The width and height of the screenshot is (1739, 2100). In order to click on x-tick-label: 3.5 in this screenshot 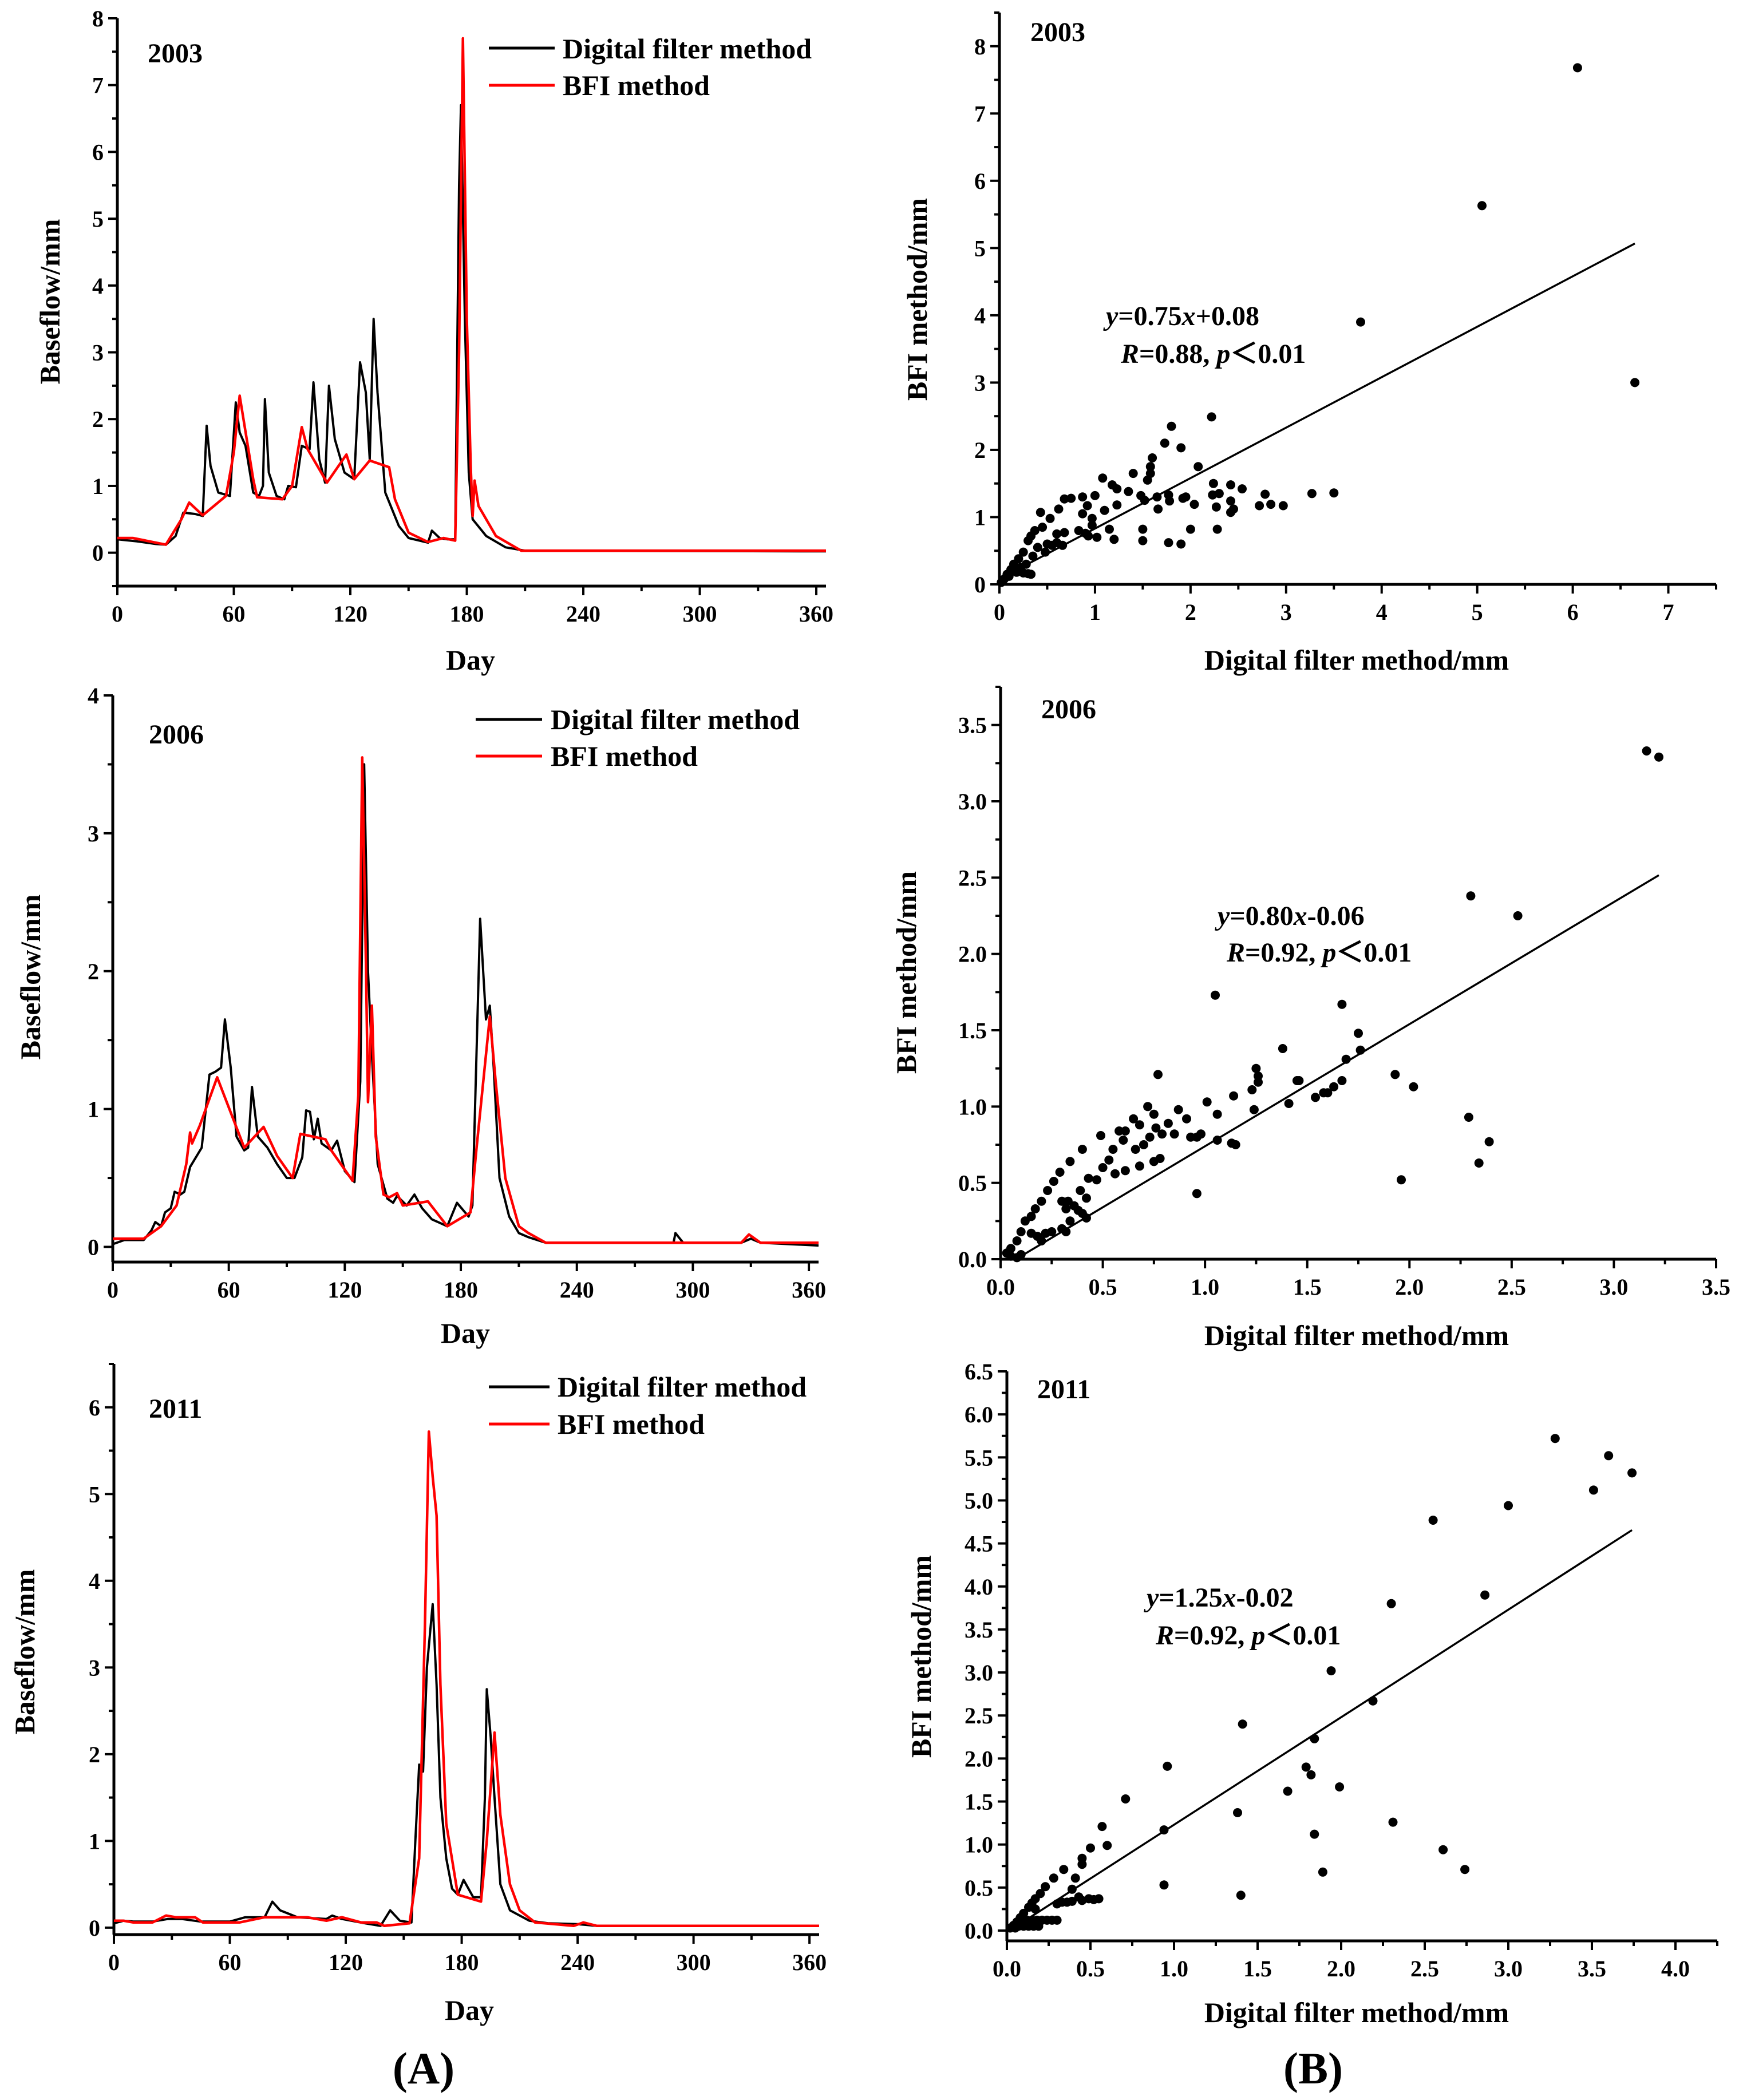, I will do `click(1592, 1969)`.